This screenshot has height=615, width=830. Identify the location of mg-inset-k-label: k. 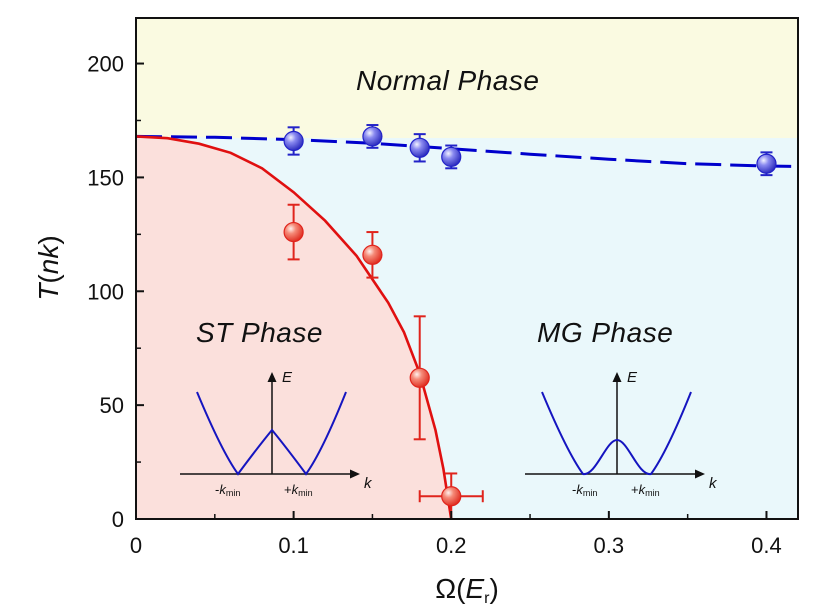
(713, 483).